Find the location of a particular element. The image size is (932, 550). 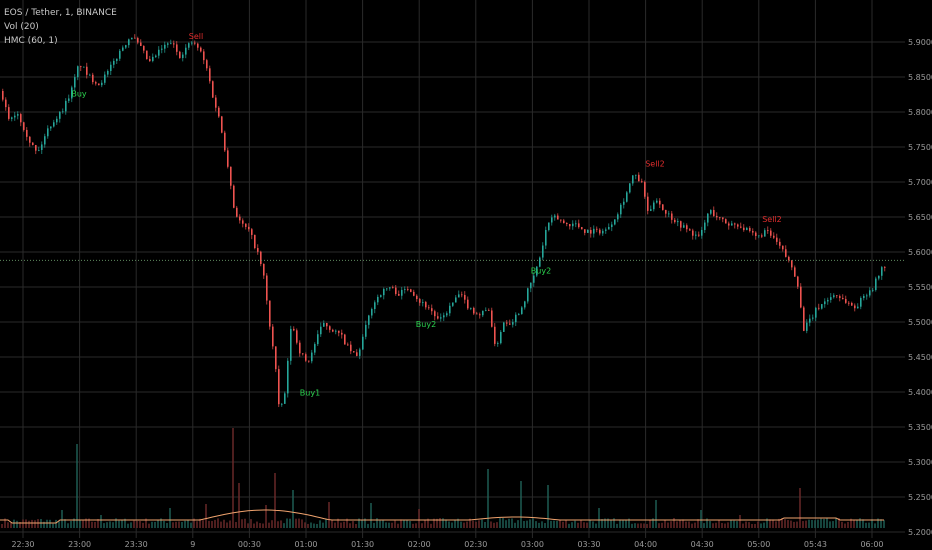

y-tick-label: 5.3500 is located at coordinates (920, 427).